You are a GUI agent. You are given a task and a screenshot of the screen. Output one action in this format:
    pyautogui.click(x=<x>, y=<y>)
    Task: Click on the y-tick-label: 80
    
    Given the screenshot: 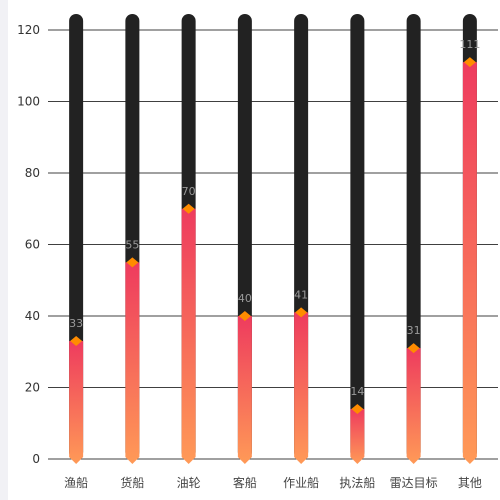 What is the action you would take?
    pyautogui.click(x=32, y=173)
    